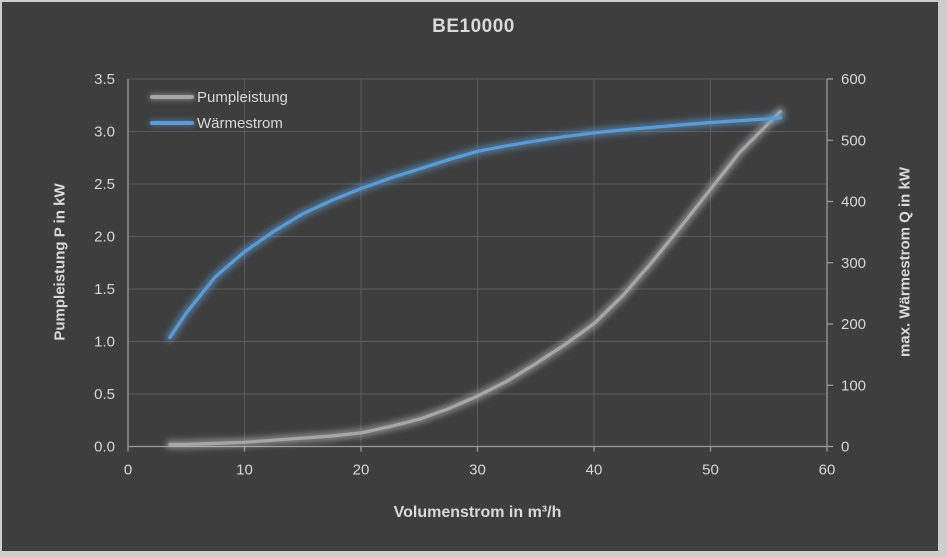  I want to click on x-tick-label: 10, so click(244, 470).